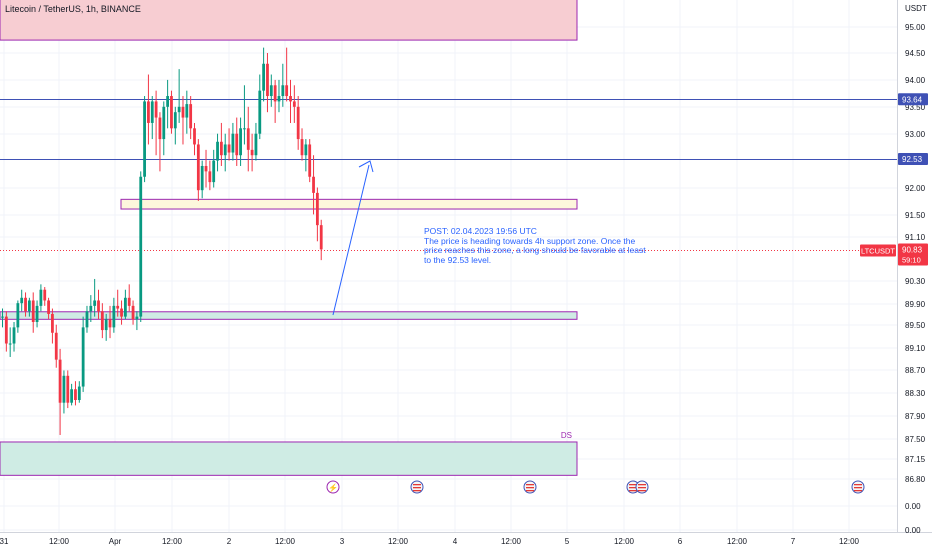 The height and width of the screenshot is (550, 932). What do you see at coordinates (915, 479) in the screenshot?
I see `y-tick-label: 86.80` at bounding box center [915, 479].